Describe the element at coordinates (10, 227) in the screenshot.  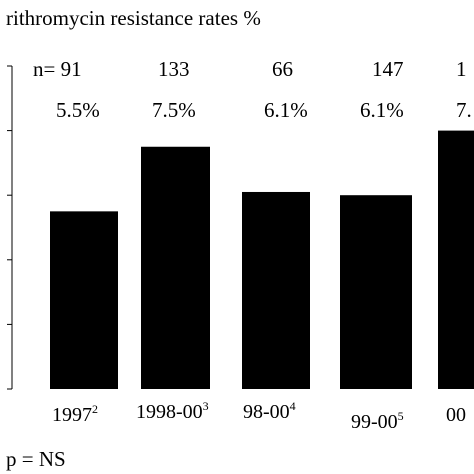
I see `y-axis` at that location.